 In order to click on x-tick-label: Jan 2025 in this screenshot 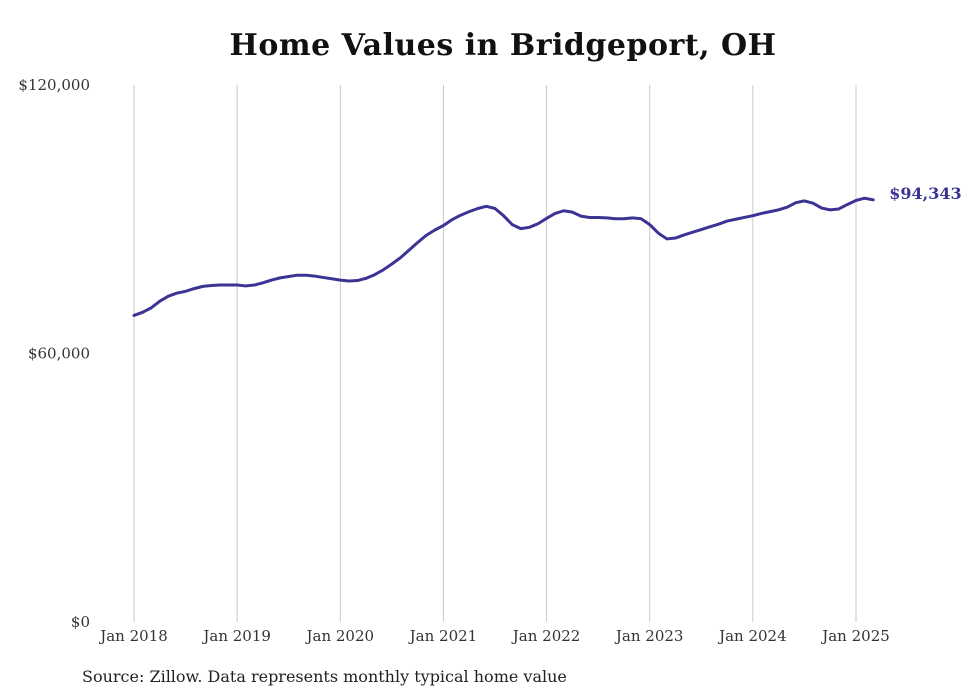, I will do `click(855, 636)`.